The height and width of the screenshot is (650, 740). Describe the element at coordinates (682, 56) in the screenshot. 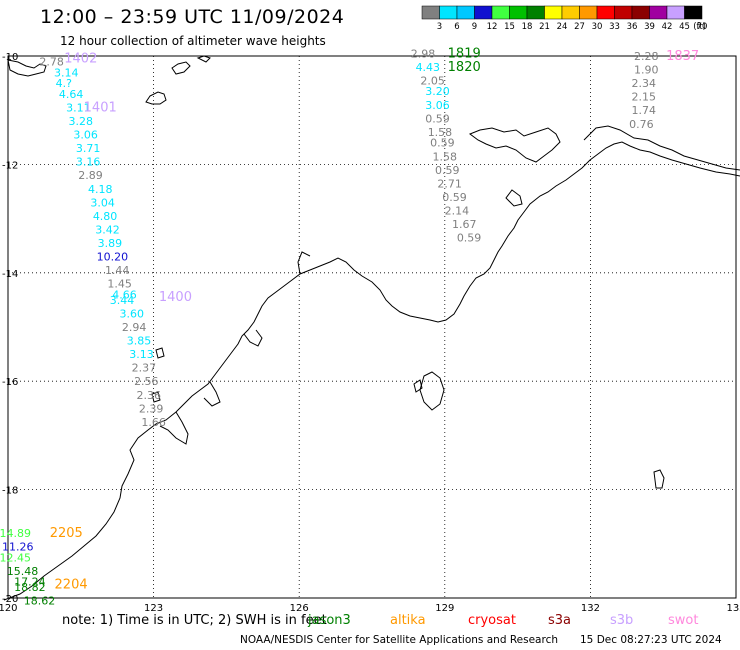

I see `pass-time-label: 1837` at that location.